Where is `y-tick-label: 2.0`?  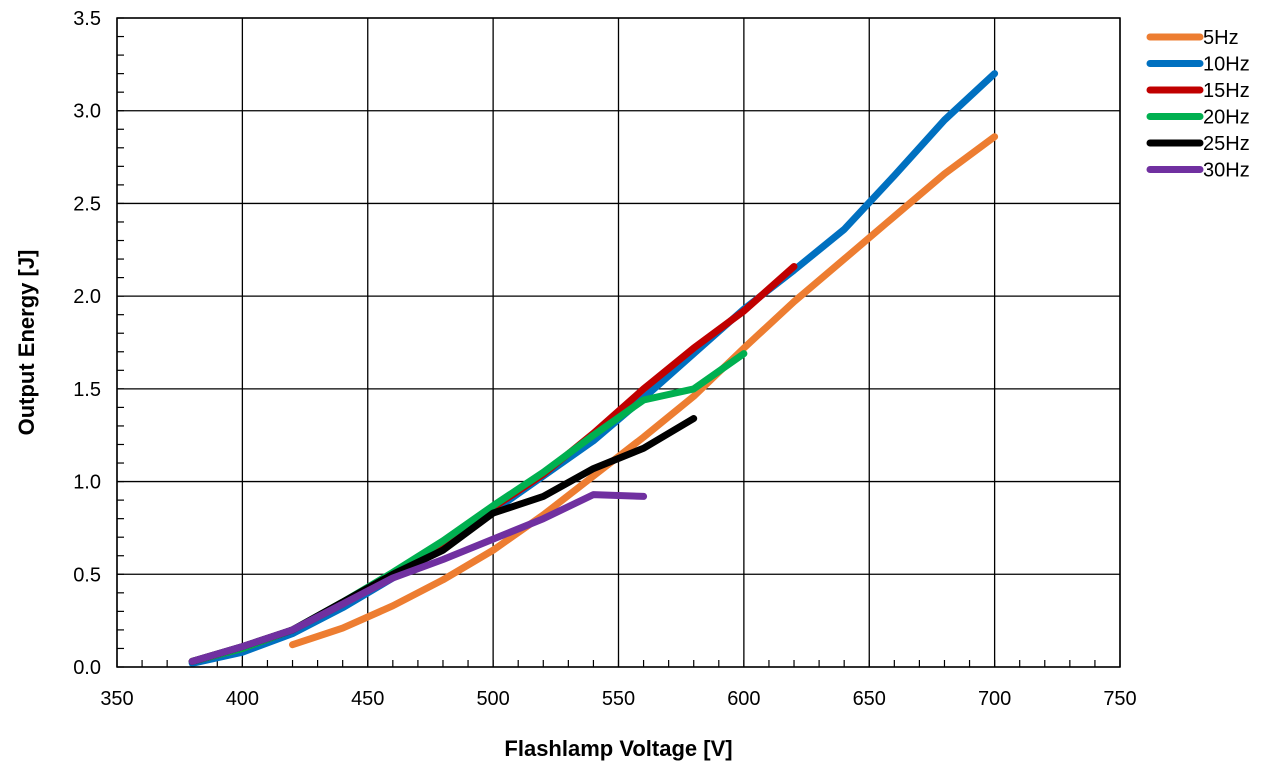 y-tick-label: 2.0 is located at coordinates (87, 297).